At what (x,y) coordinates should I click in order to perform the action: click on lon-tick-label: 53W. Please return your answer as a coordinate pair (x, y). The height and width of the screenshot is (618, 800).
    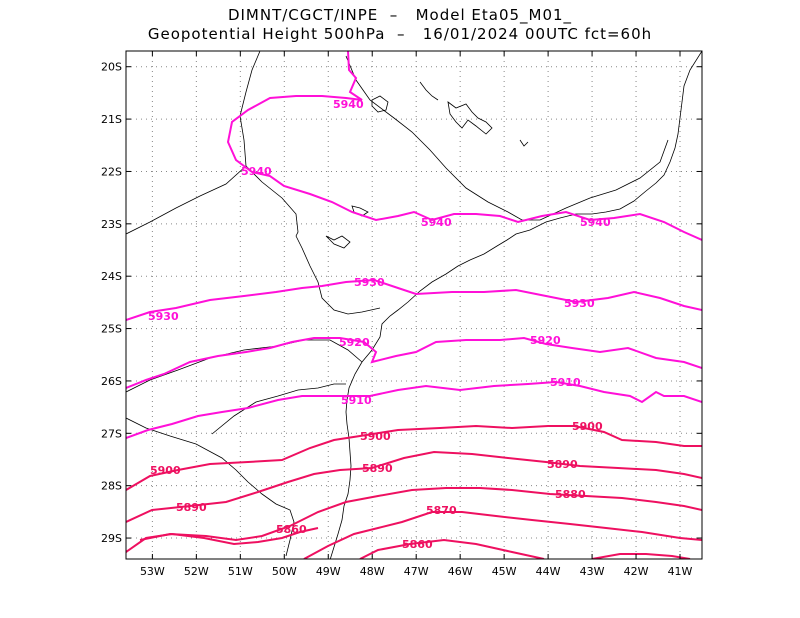
    Looking at the image, I should click on (152, 571).